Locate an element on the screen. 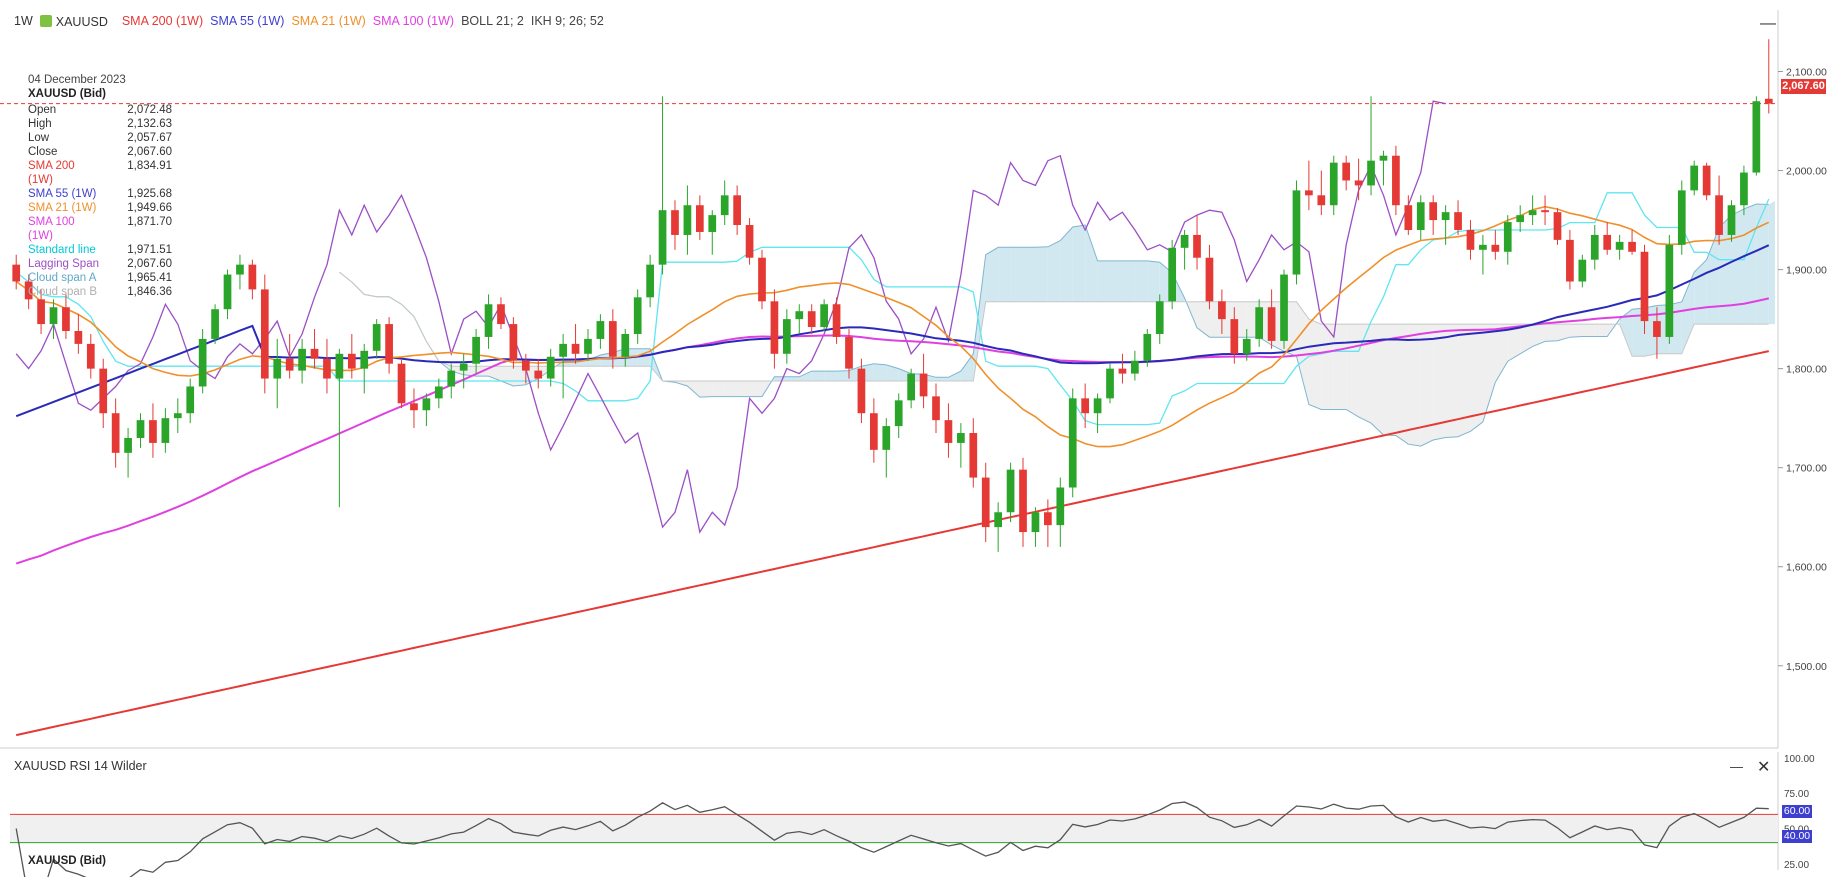 This screenshot has height=877, width=1836. symbol-label: XAUUSD is located at coordinates (81, 21).